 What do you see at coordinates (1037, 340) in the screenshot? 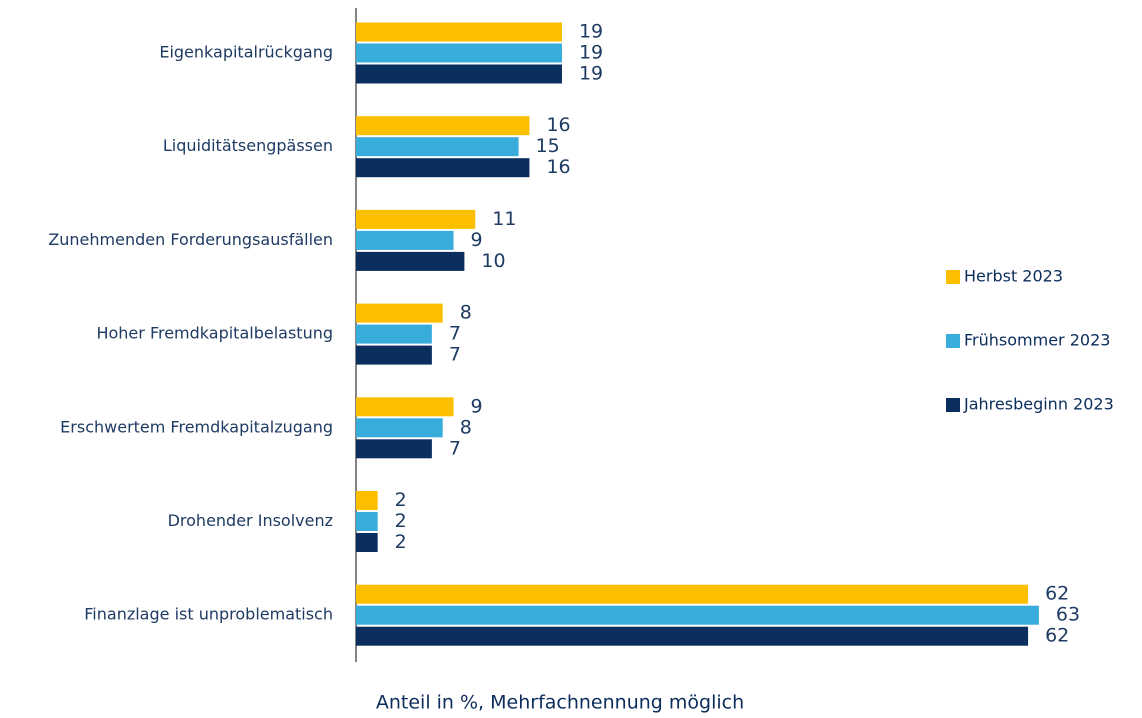
I see `legend-label: Frühsommer 2023` at bounding box center [1037, 340].